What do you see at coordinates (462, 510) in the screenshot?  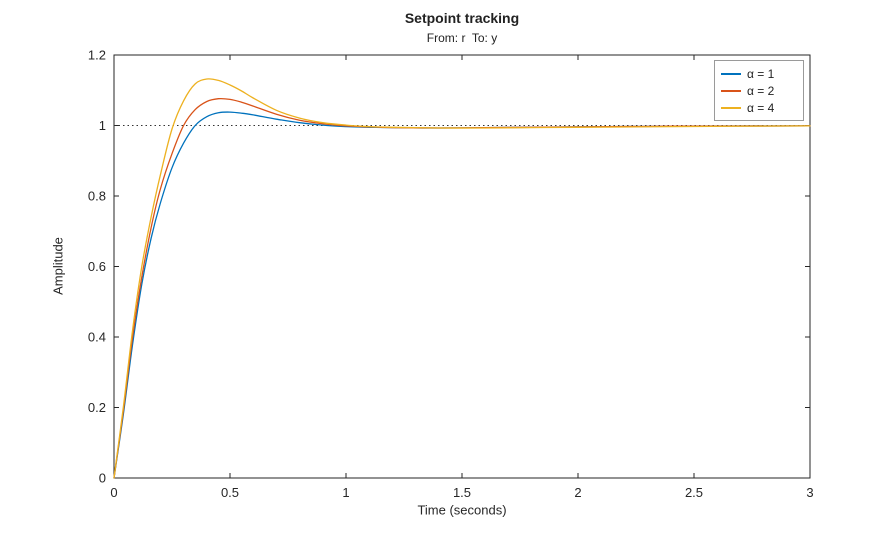 I see `x-axis-label: Time (seconds)` at bounding box center [462, 510].